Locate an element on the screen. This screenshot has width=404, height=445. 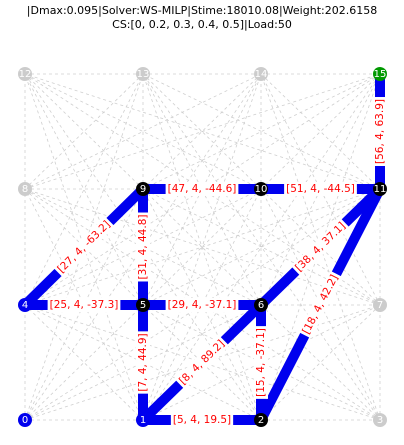
node-label: 11 is located at coordinates (380, 189).